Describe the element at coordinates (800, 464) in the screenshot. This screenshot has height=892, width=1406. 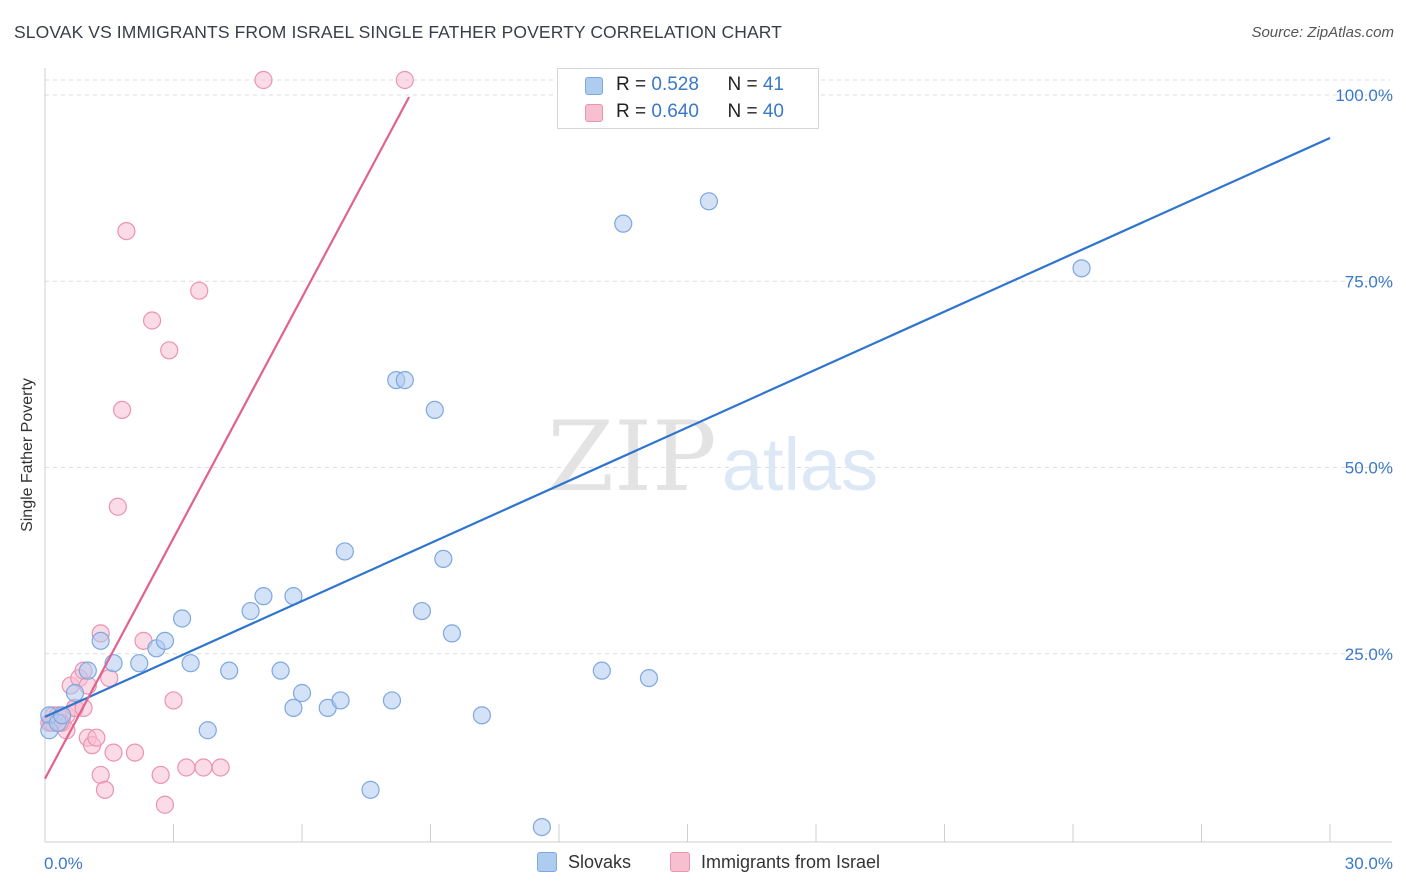
I see `watermark-atlas: atlas` at that location.